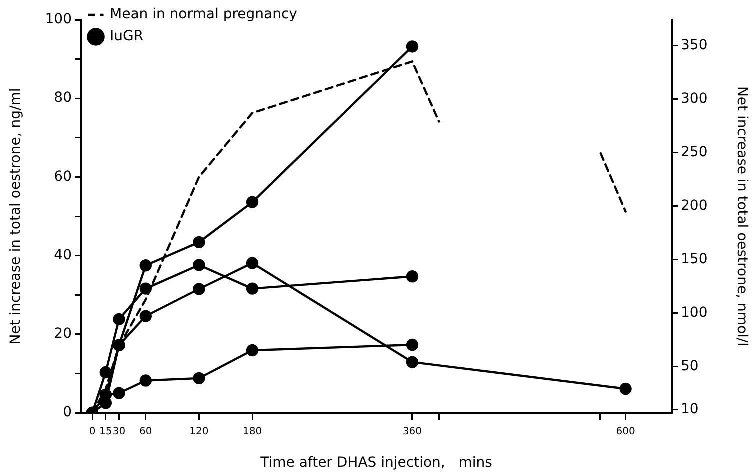 The height and width of the screenshot is (476, 754). I want to click on x-axis-title: Time after DHAS injection, mins, so click(376, 463).